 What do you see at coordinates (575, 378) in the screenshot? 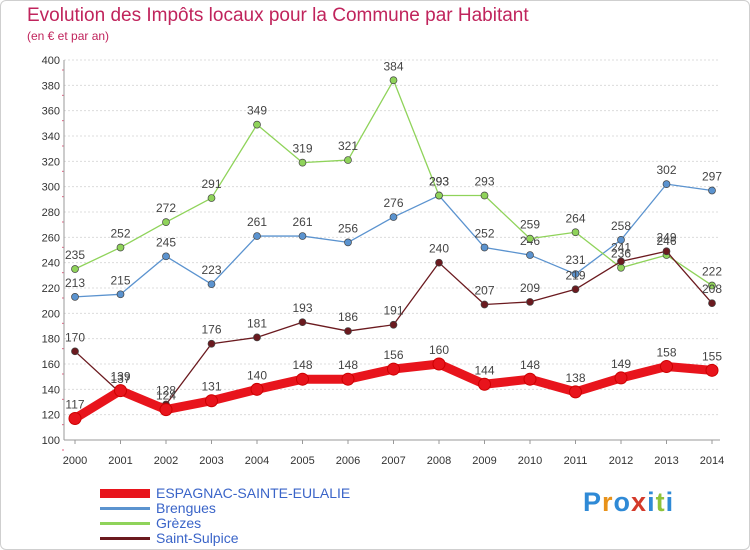
I see `data-label: 138` at bounding box center [575, 378].